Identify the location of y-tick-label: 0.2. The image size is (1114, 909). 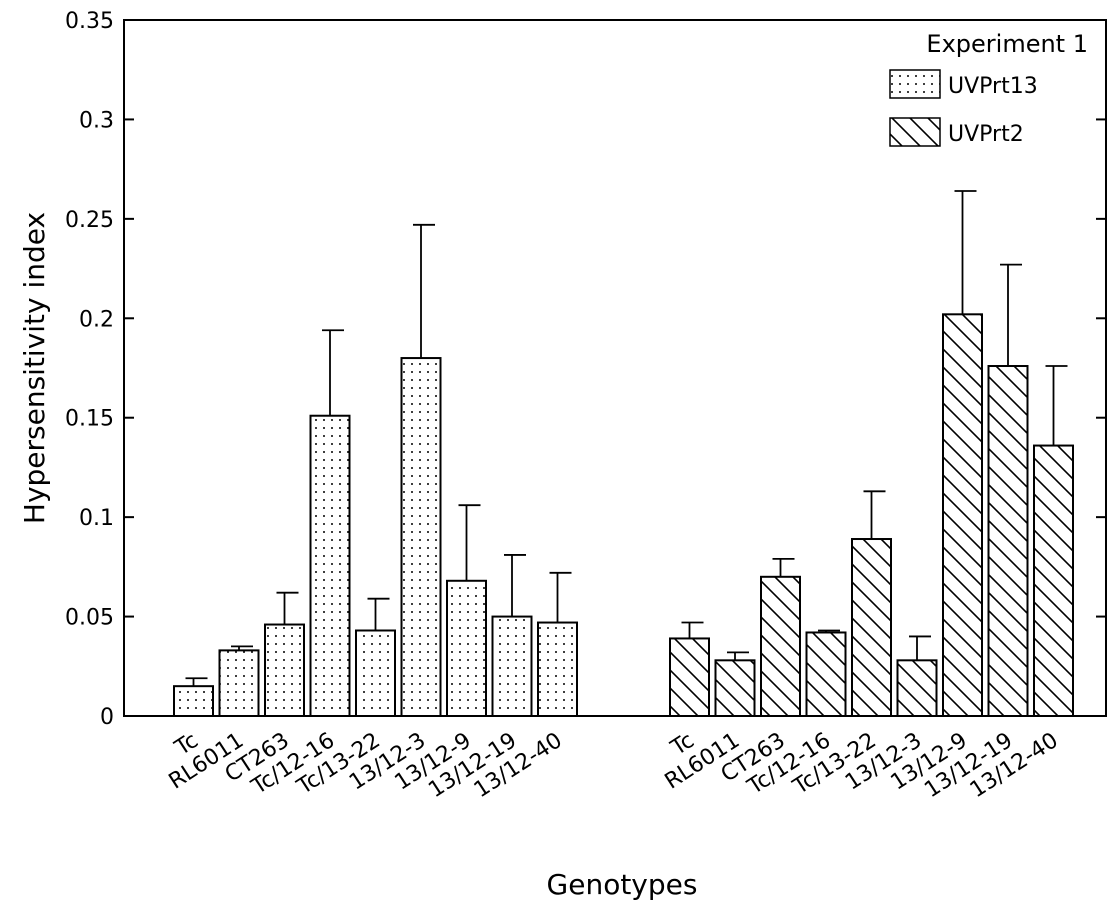
(96, 319).